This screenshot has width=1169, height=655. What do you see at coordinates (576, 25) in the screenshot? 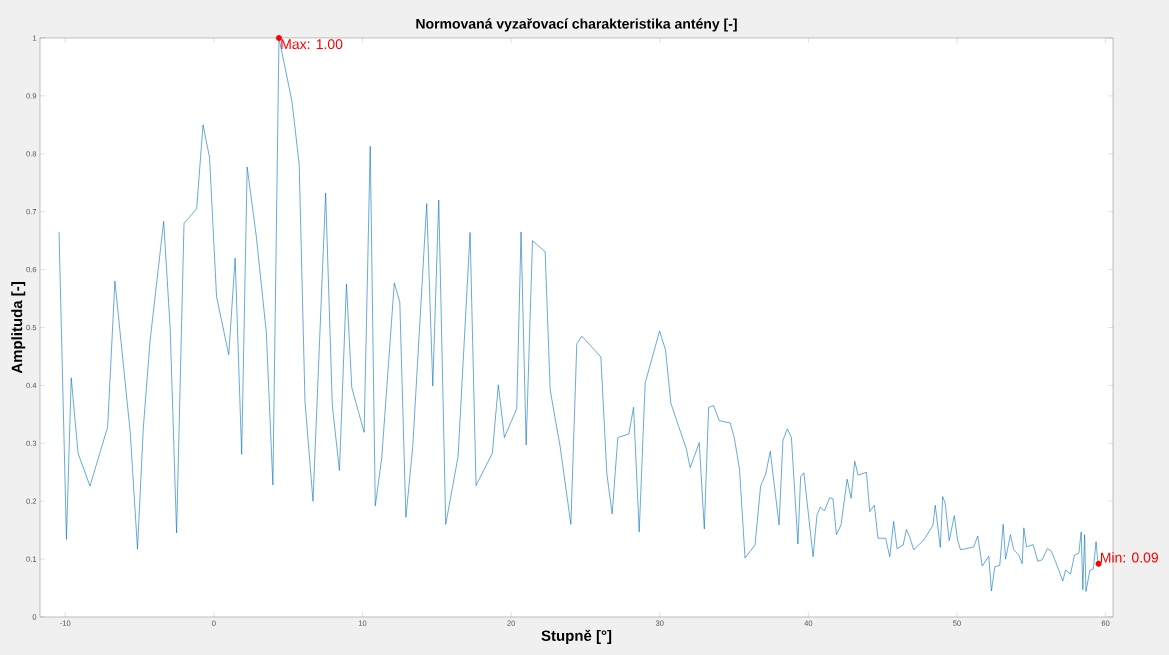
I see `chart-title: Normovaná vyzařovací charakteristika antény [-]` at bounding box center [576, 25].